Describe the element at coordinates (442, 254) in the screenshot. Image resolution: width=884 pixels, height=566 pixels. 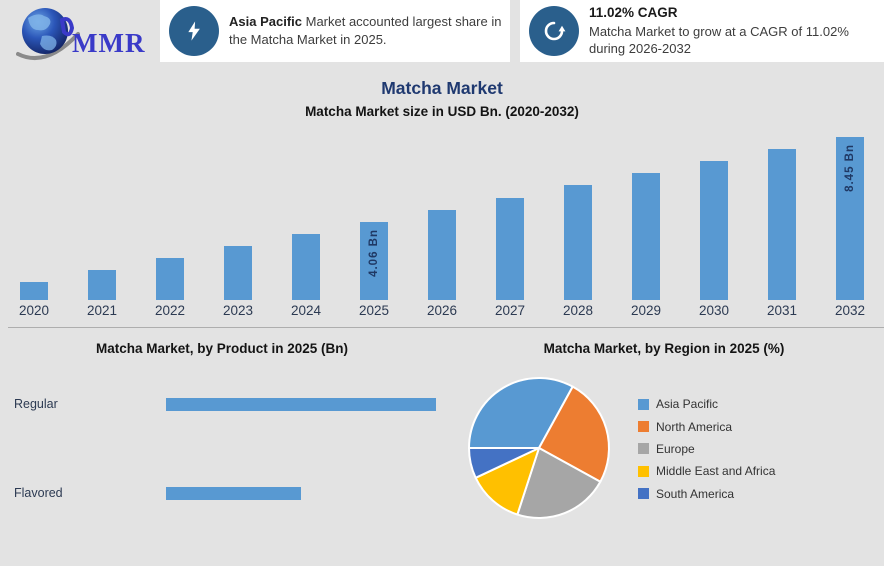
I see `bar-2026` at that location.